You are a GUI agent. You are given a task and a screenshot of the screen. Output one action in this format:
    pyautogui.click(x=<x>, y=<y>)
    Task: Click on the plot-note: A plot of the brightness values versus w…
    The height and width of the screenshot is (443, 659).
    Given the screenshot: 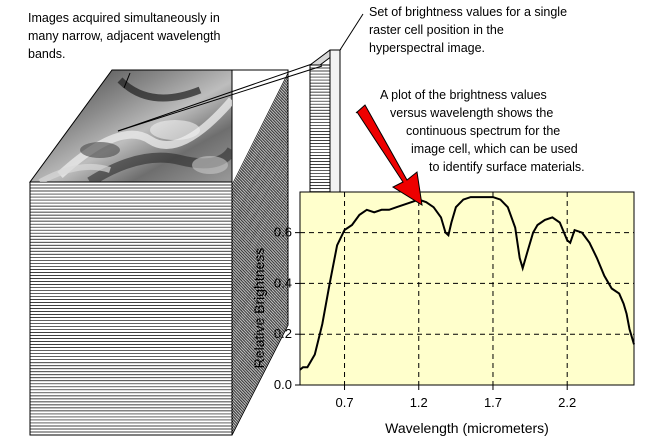 What is the action you would take?
    pyautogui.click(x=482, y=131)
    